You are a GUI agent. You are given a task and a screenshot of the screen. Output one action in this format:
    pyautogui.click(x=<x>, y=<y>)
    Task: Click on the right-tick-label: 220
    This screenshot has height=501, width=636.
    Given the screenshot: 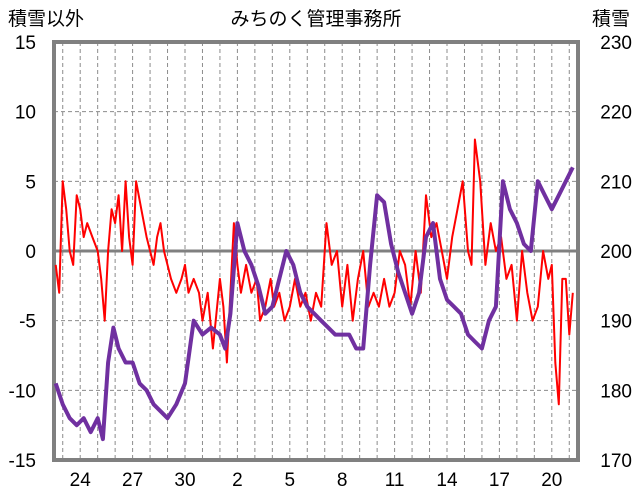 What is the action you would take?
    pyautogui.click(x=616, y=113)
    